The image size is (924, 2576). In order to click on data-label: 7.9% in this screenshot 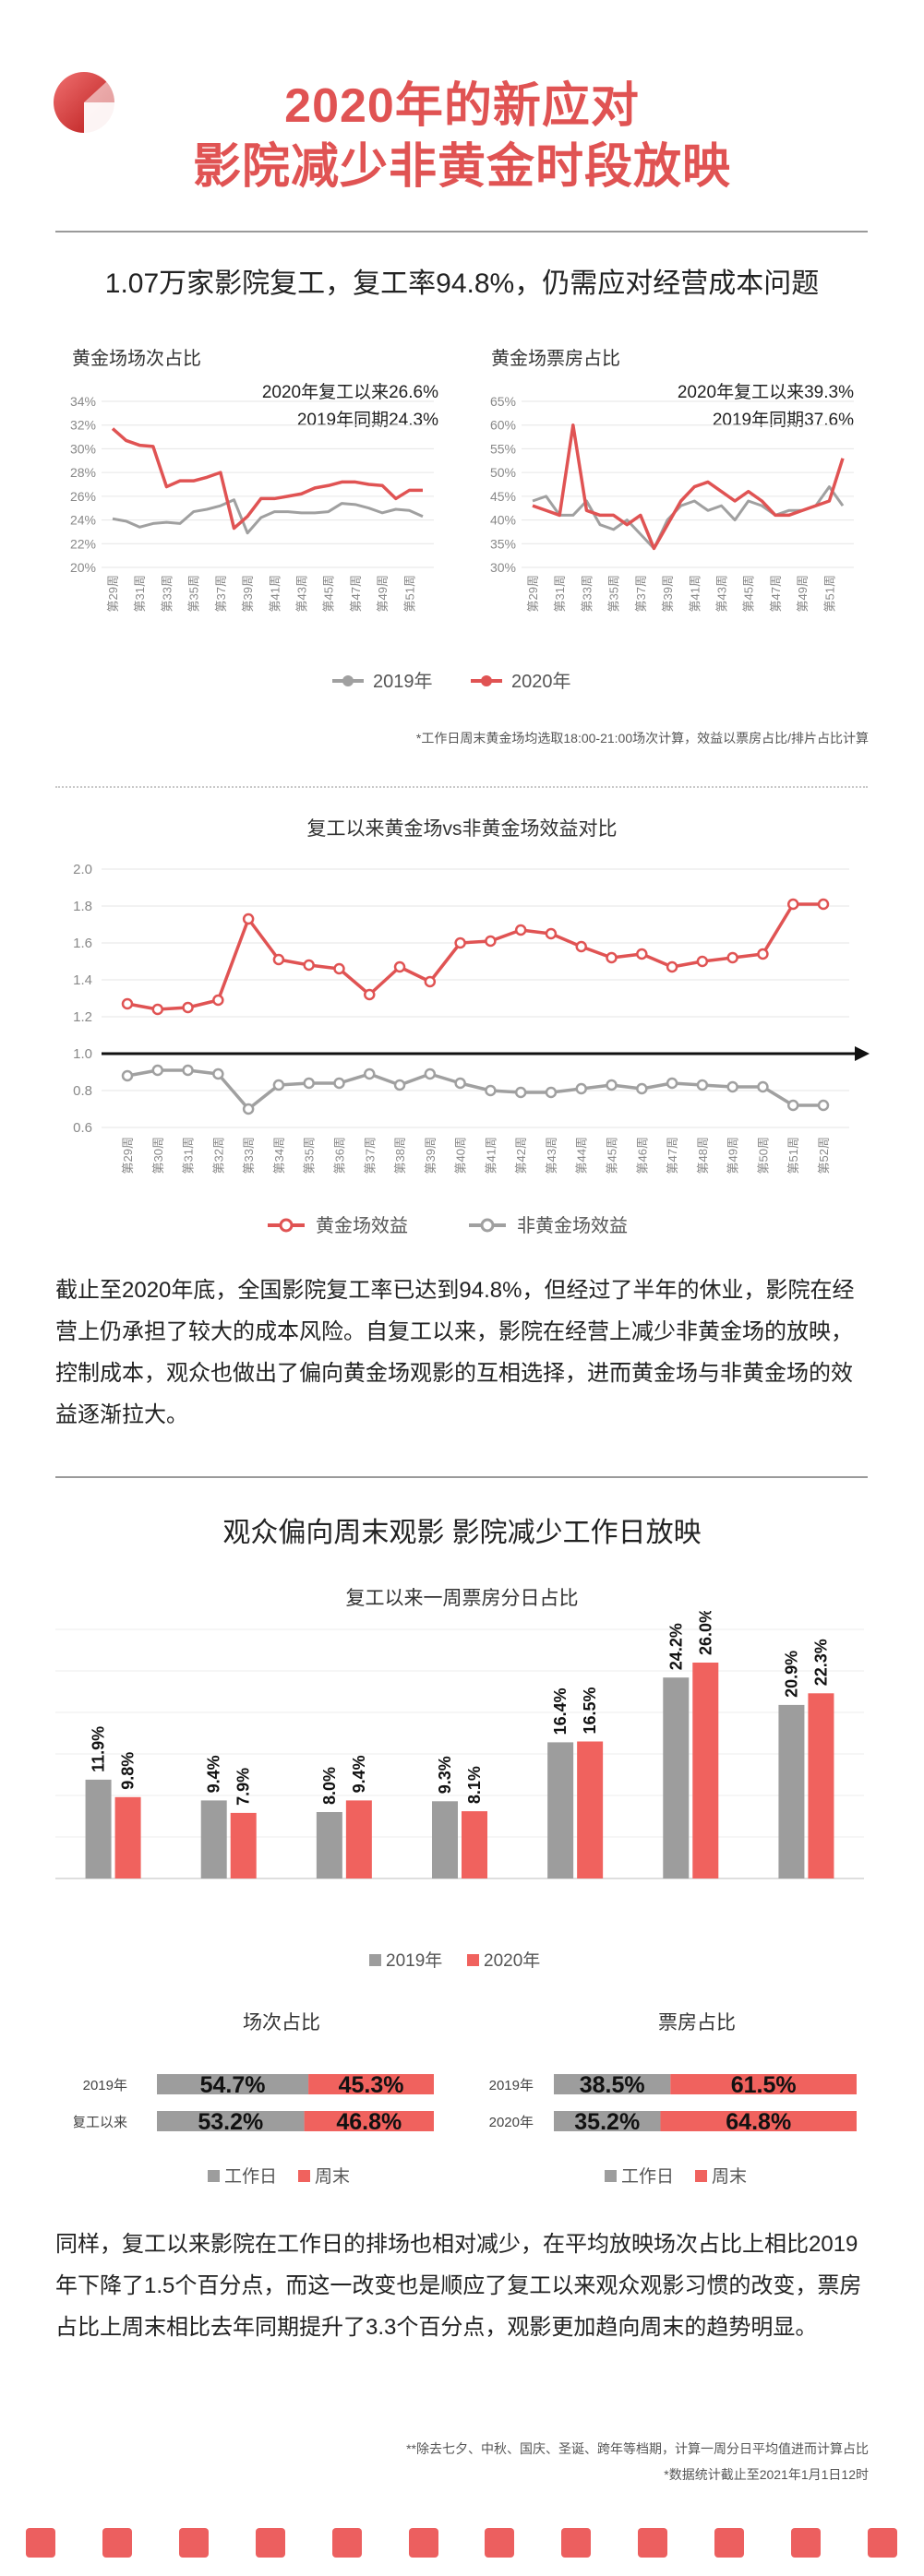, I will do `click(243, 1787)`.